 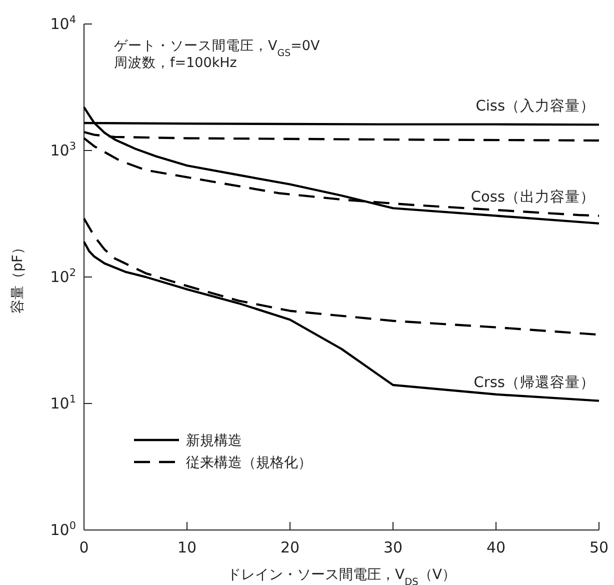 I want to click on annotation: Coss（出力容量）, so click(x=532, y=197).